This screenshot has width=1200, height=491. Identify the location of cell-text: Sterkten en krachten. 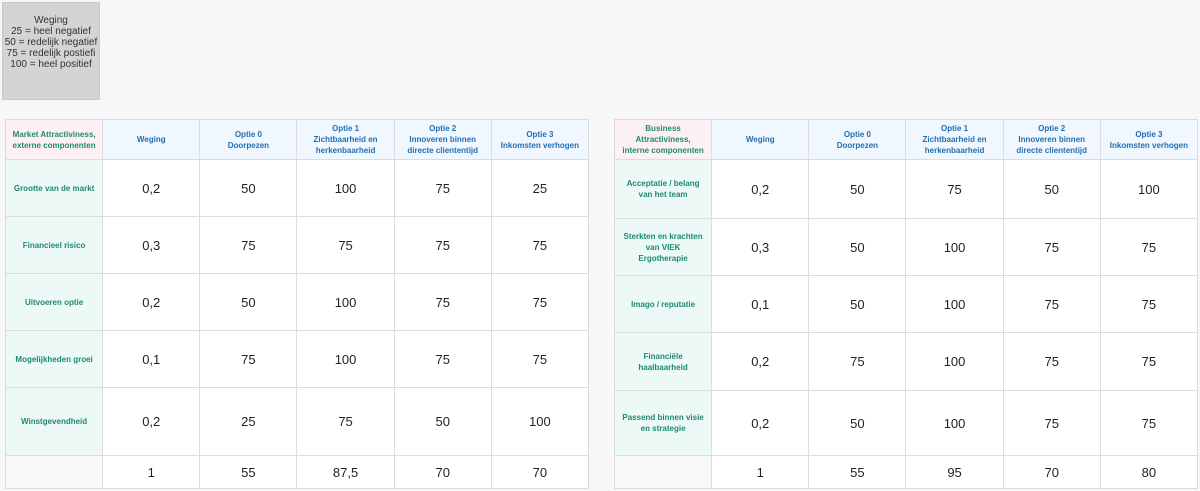
(663, 236).